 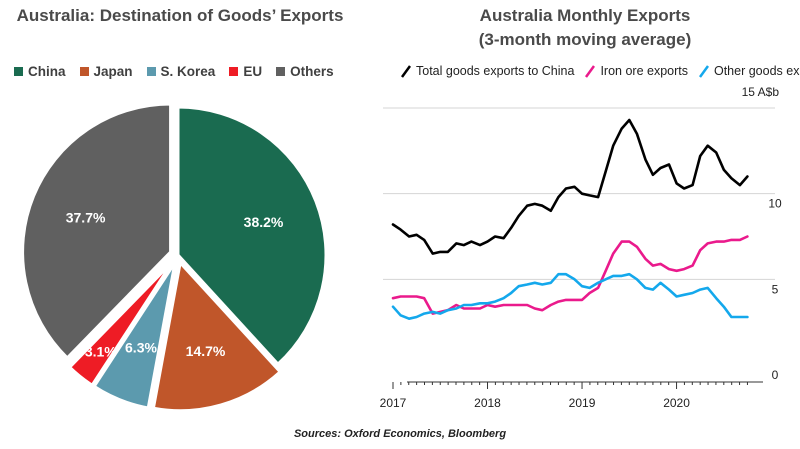 I want to click on pie-value-label: 14.7%, so click(x=206, y=351).